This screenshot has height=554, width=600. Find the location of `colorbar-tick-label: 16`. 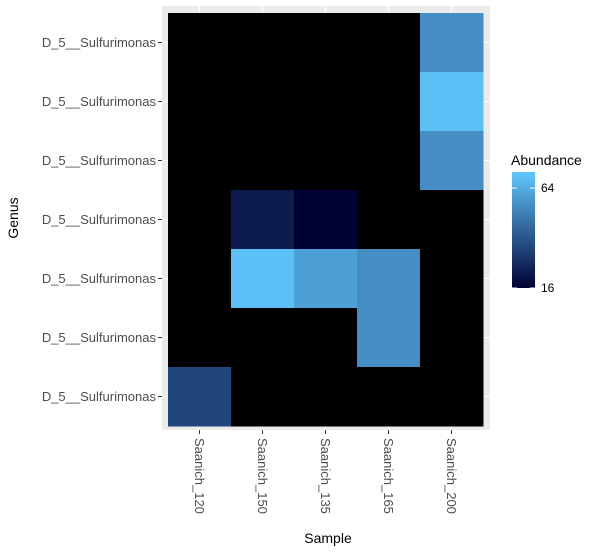

colorbar-tick-label: 16 is located at coordinates (548, 288).